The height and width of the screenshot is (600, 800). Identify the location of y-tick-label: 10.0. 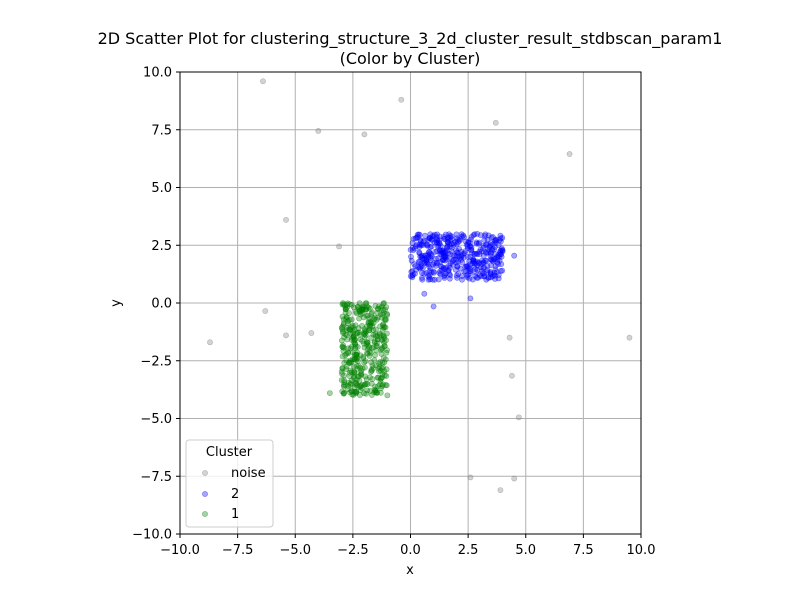
(157, 73).